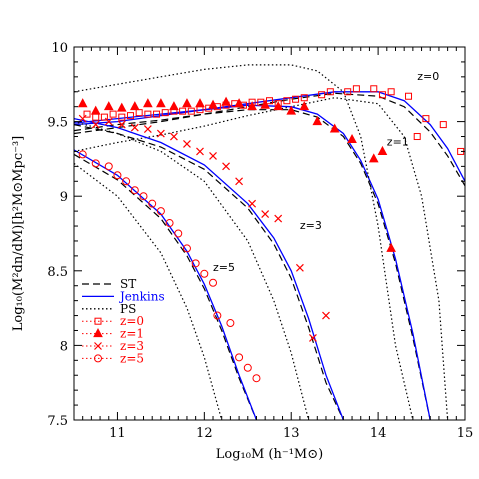 The height and width of the screenshot is (479, 479). What do you see at coordinates (117, 433) in the screenshot?
I see `x-tick-label: 11` at bounding box center [117, 433].